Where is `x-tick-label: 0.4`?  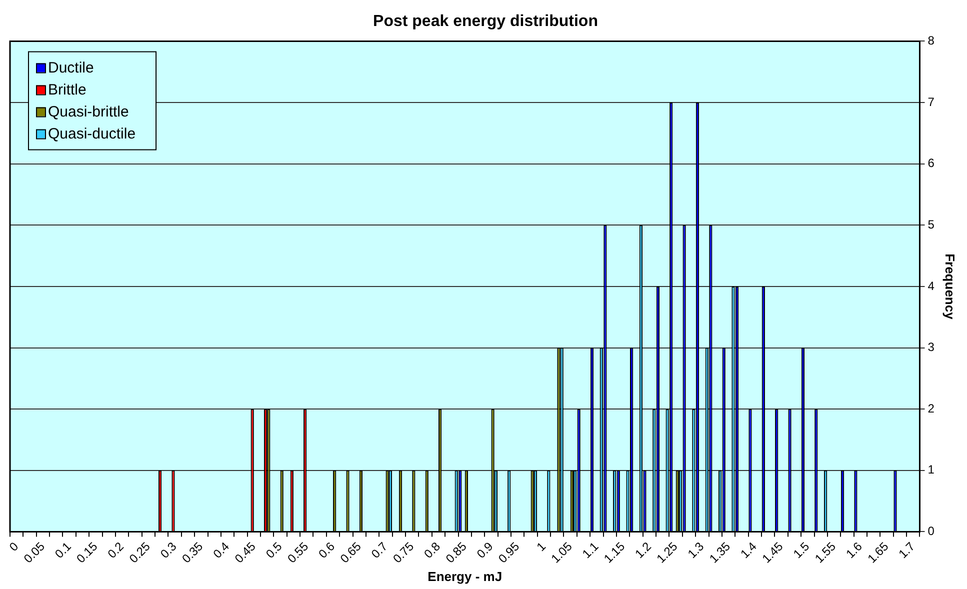
x-tick-label: 0.4 is located at coordinates (221, 550).